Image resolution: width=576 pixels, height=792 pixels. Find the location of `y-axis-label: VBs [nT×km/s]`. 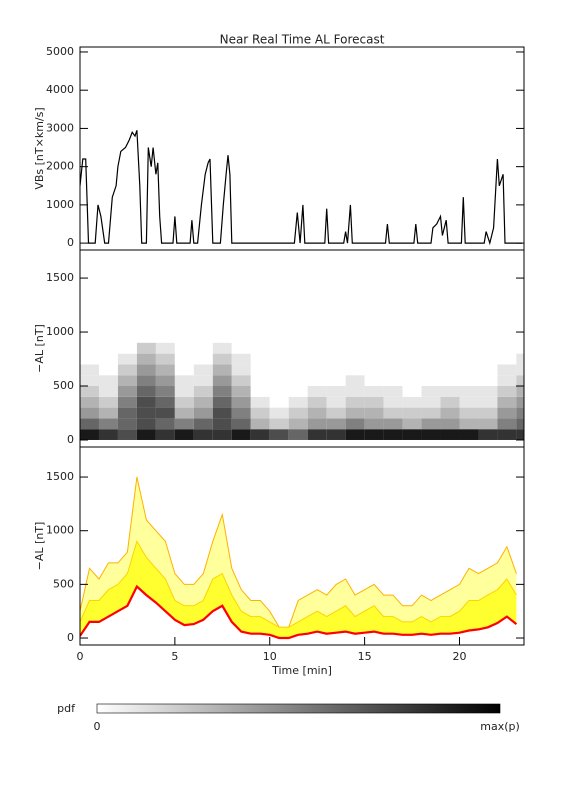

y-axis-label: VBs [nT×km/s] is located at coordinates (39, 148).